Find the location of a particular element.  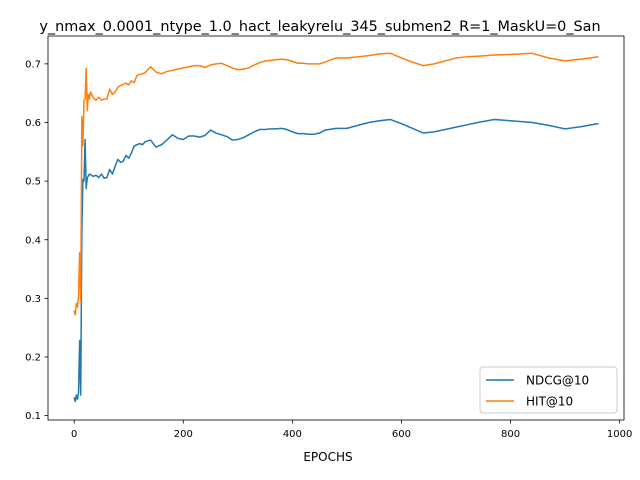

x-tick-label: 400 is located at coordinates (292, 434).